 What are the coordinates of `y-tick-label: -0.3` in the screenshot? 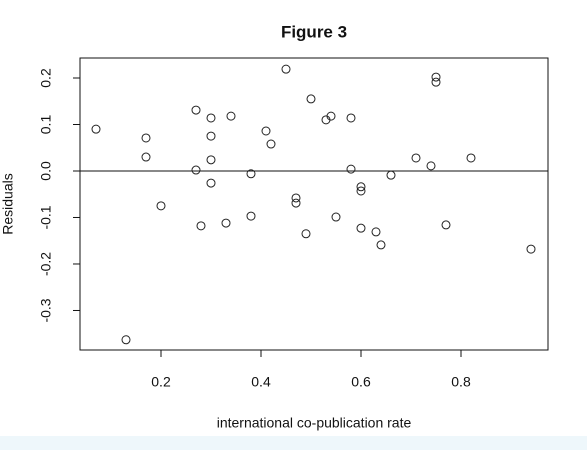 It's located at (46, 310).